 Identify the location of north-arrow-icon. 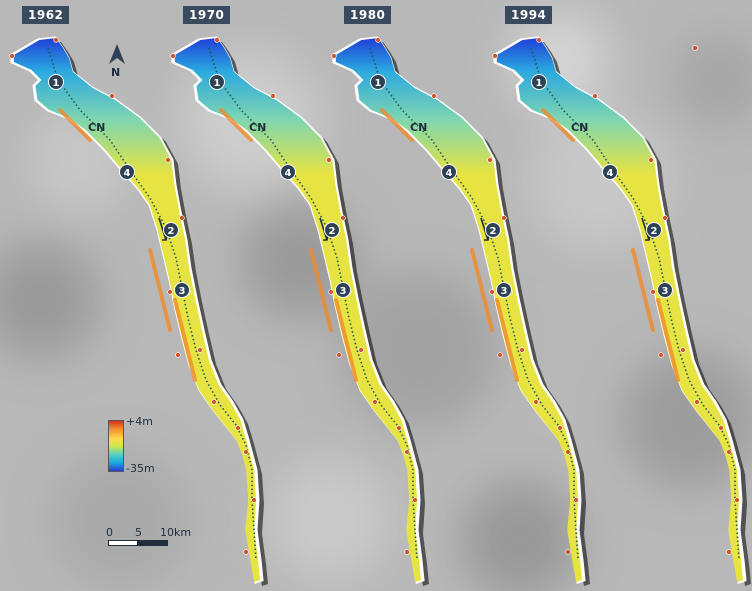
(117, 54).